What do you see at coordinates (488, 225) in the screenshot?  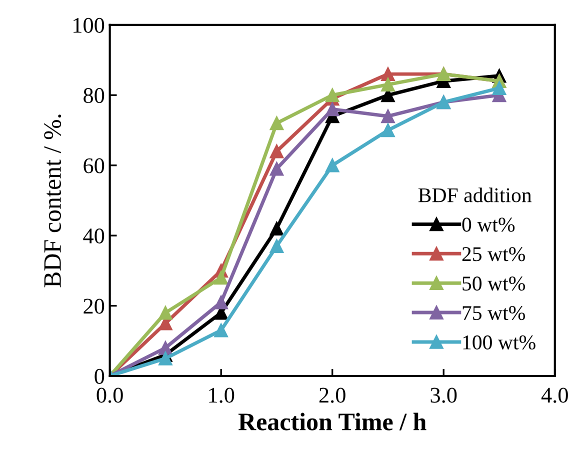 I see `legend-label: 0 wt%` at bounding box center [488, 225].